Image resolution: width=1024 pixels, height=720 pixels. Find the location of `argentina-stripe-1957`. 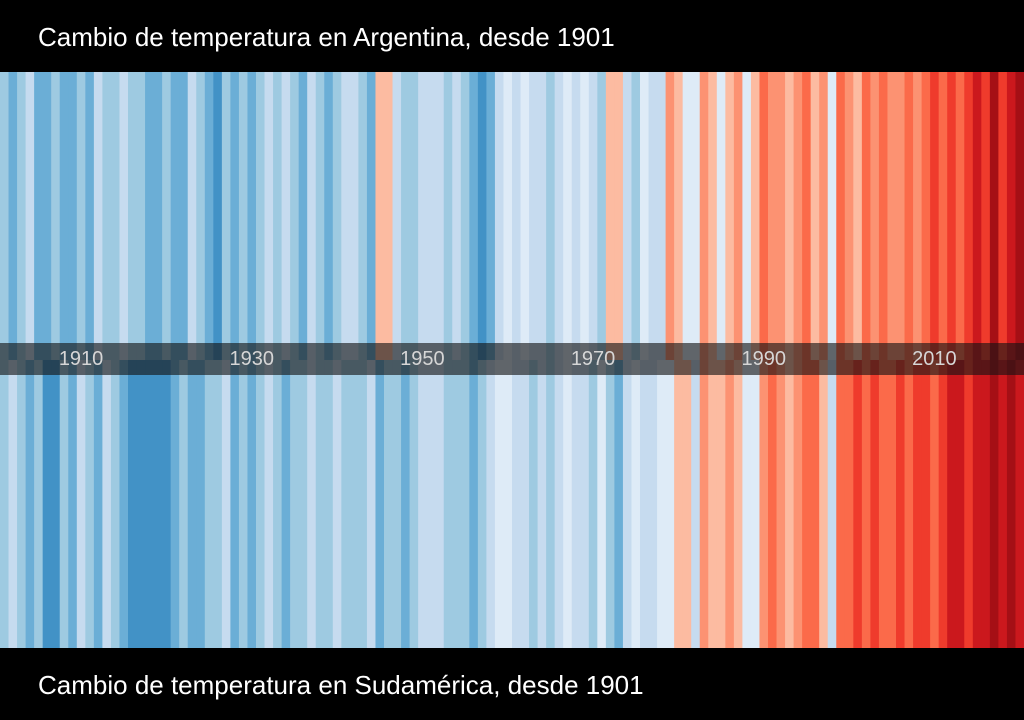

argentina-stripe-1957 is located at coordinates (482, 216).